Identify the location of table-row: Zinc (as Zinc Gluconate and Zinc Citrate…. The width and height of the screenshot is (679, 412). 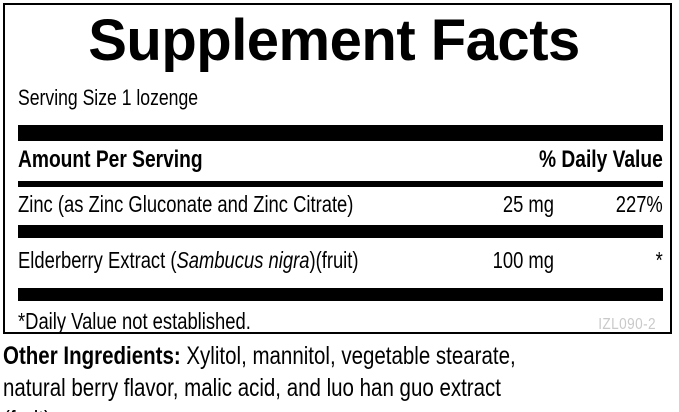
(340, 209).